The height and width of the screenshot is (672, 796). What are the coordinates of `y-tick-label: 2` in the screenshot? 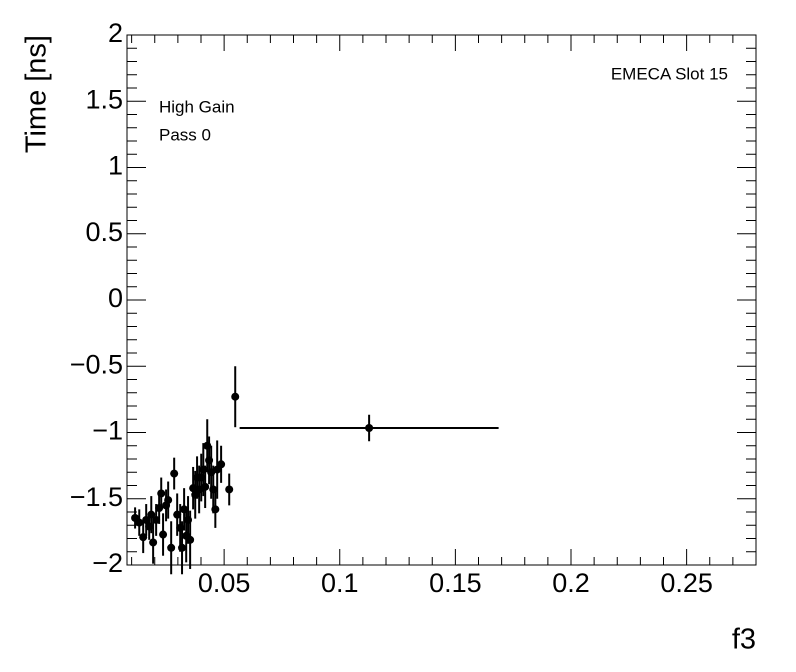 It's located at (115, 33).